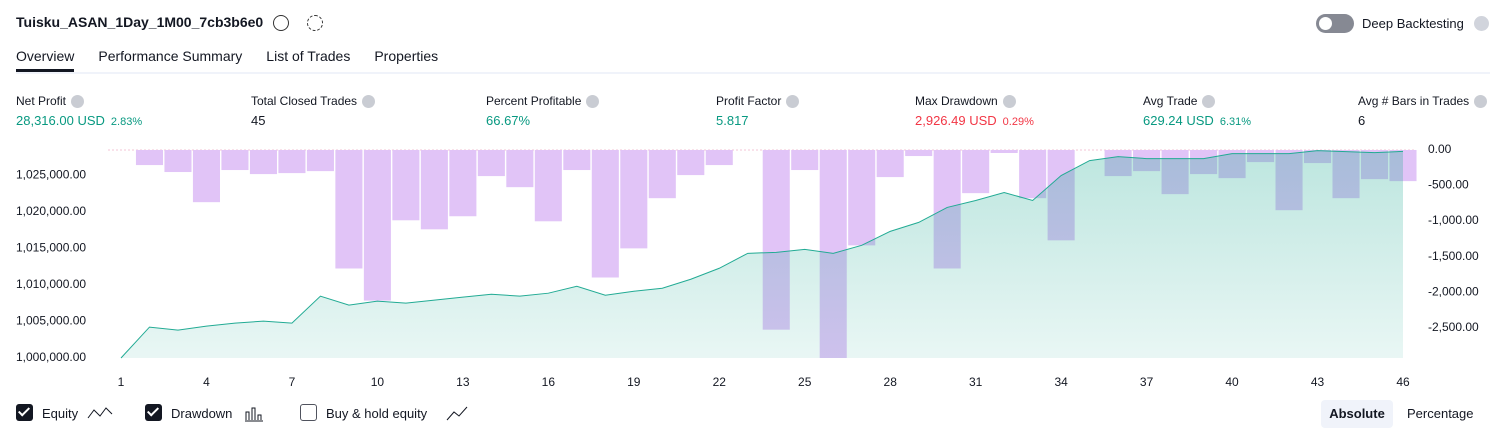 The width and height of the screenshot is (1507, 438). I want to click on metric-value-row: 45, so click(313, 120).